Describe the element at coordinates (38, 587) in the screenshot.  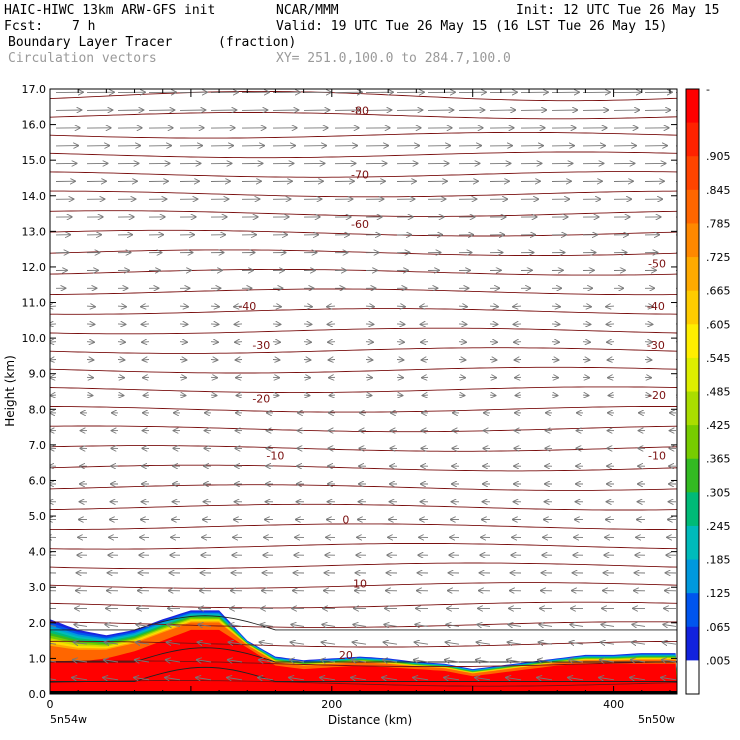
I see `y-tick-label: 3.0` at that location.